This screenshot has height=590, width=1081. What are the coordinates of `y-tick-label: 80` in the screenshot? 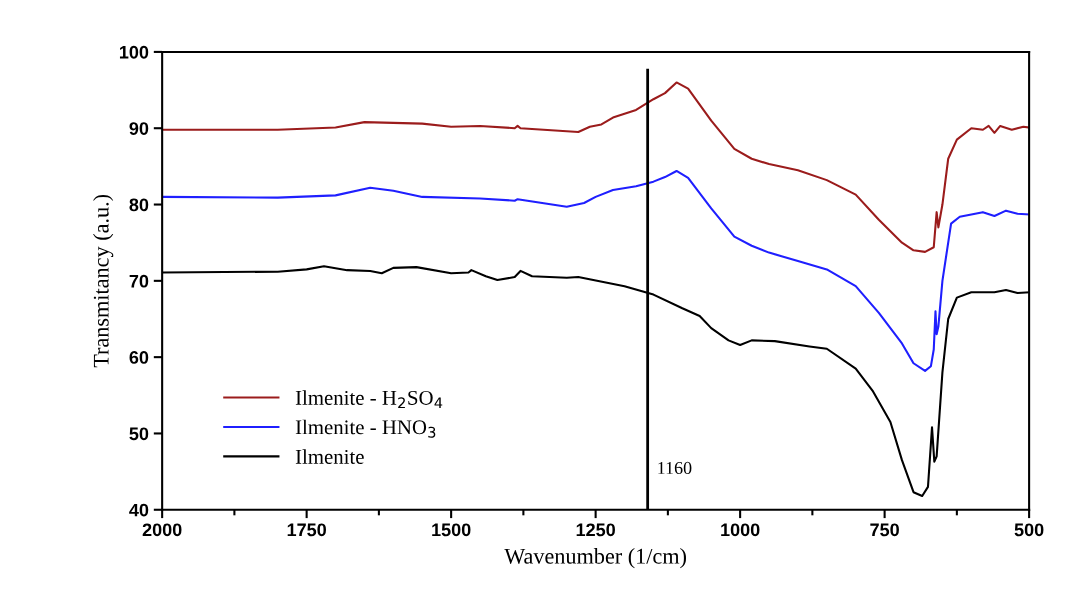 It's located at (139, 205).